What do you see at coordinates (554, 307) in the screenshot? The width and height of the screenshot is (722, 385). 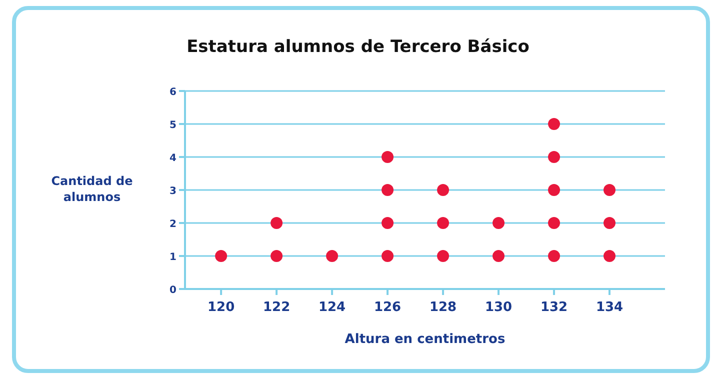 I see `x-tick-label: 132` at bounding box center [554, 307].